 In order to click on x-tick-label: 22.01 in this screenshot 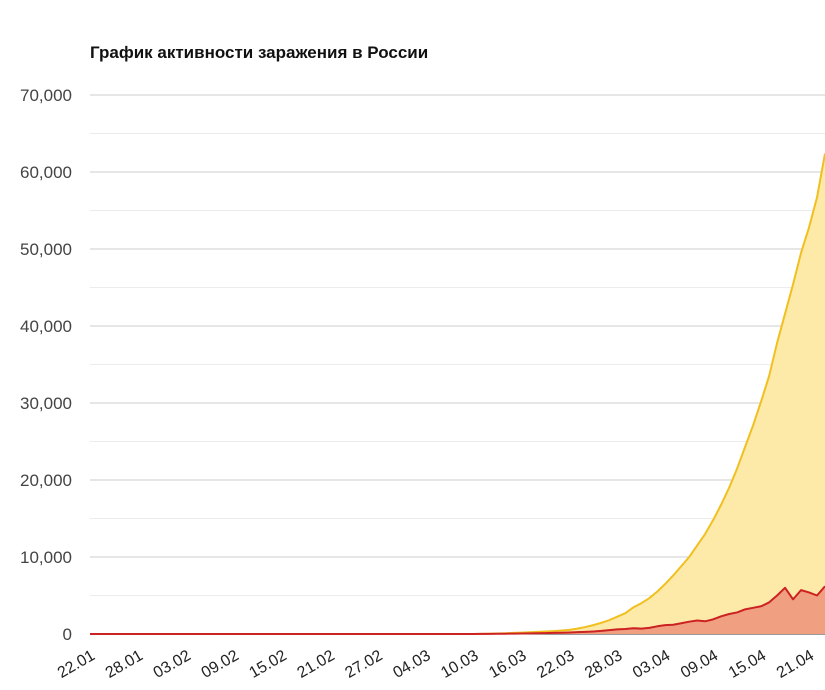, I will do `click(76, 664)`.